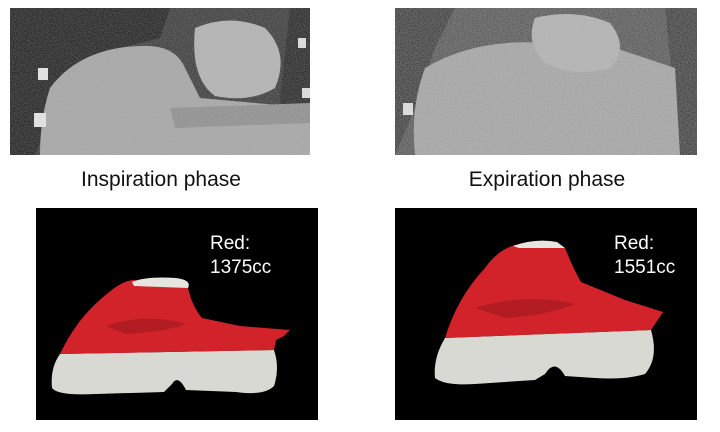 Image resolution: width=720 pixels, height=432 pixels. Describe the element at coordinates (161, 179) in the screenshot. I see `caption-inspiration: Inspiration phase` at that location.